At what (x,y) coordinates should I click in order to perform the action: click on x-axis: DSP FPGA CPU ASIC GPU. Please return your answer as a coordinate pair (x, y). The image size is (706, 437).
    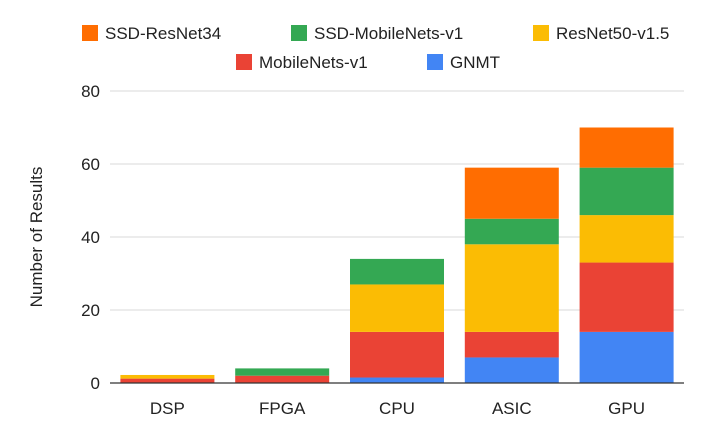
    Looking at the image, I should click on (397, 400).